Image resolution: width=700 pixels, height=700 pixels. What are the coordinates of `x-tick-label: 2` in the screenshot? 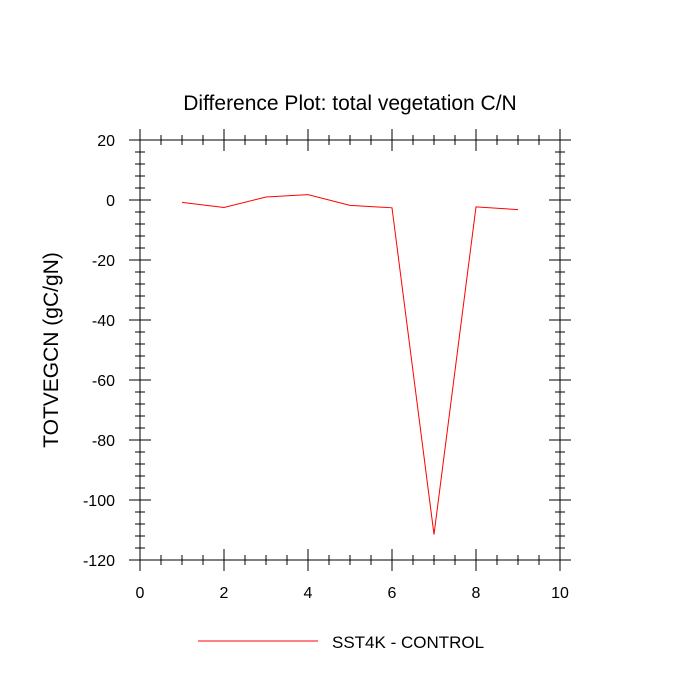 It's located at (224, 593).